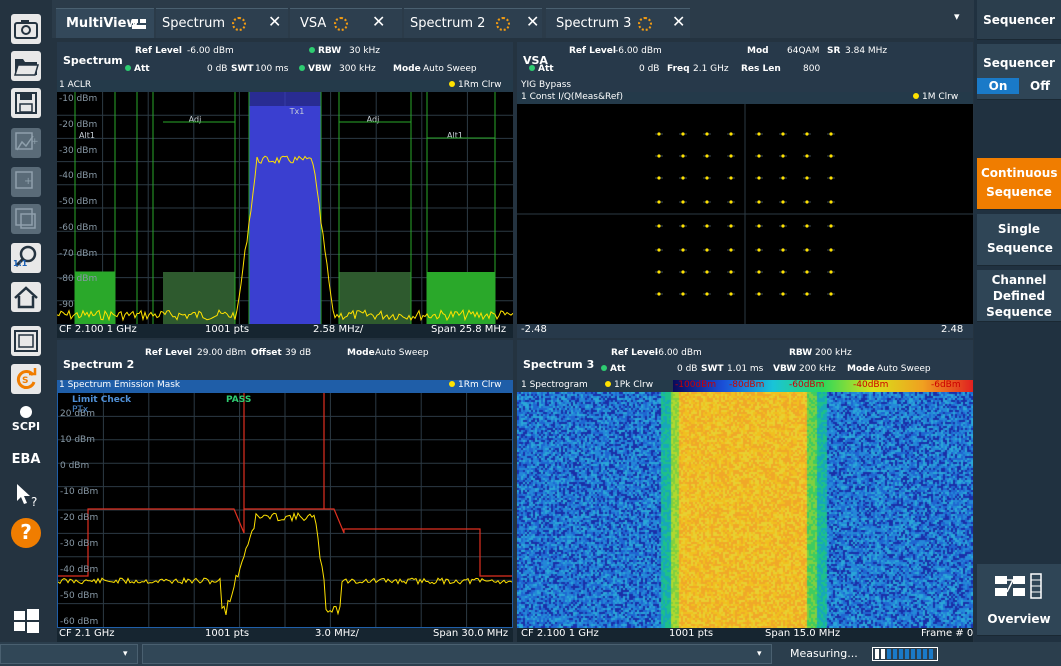  I want to click on zoom-reset-icon: 1:1, so click(26, 258).